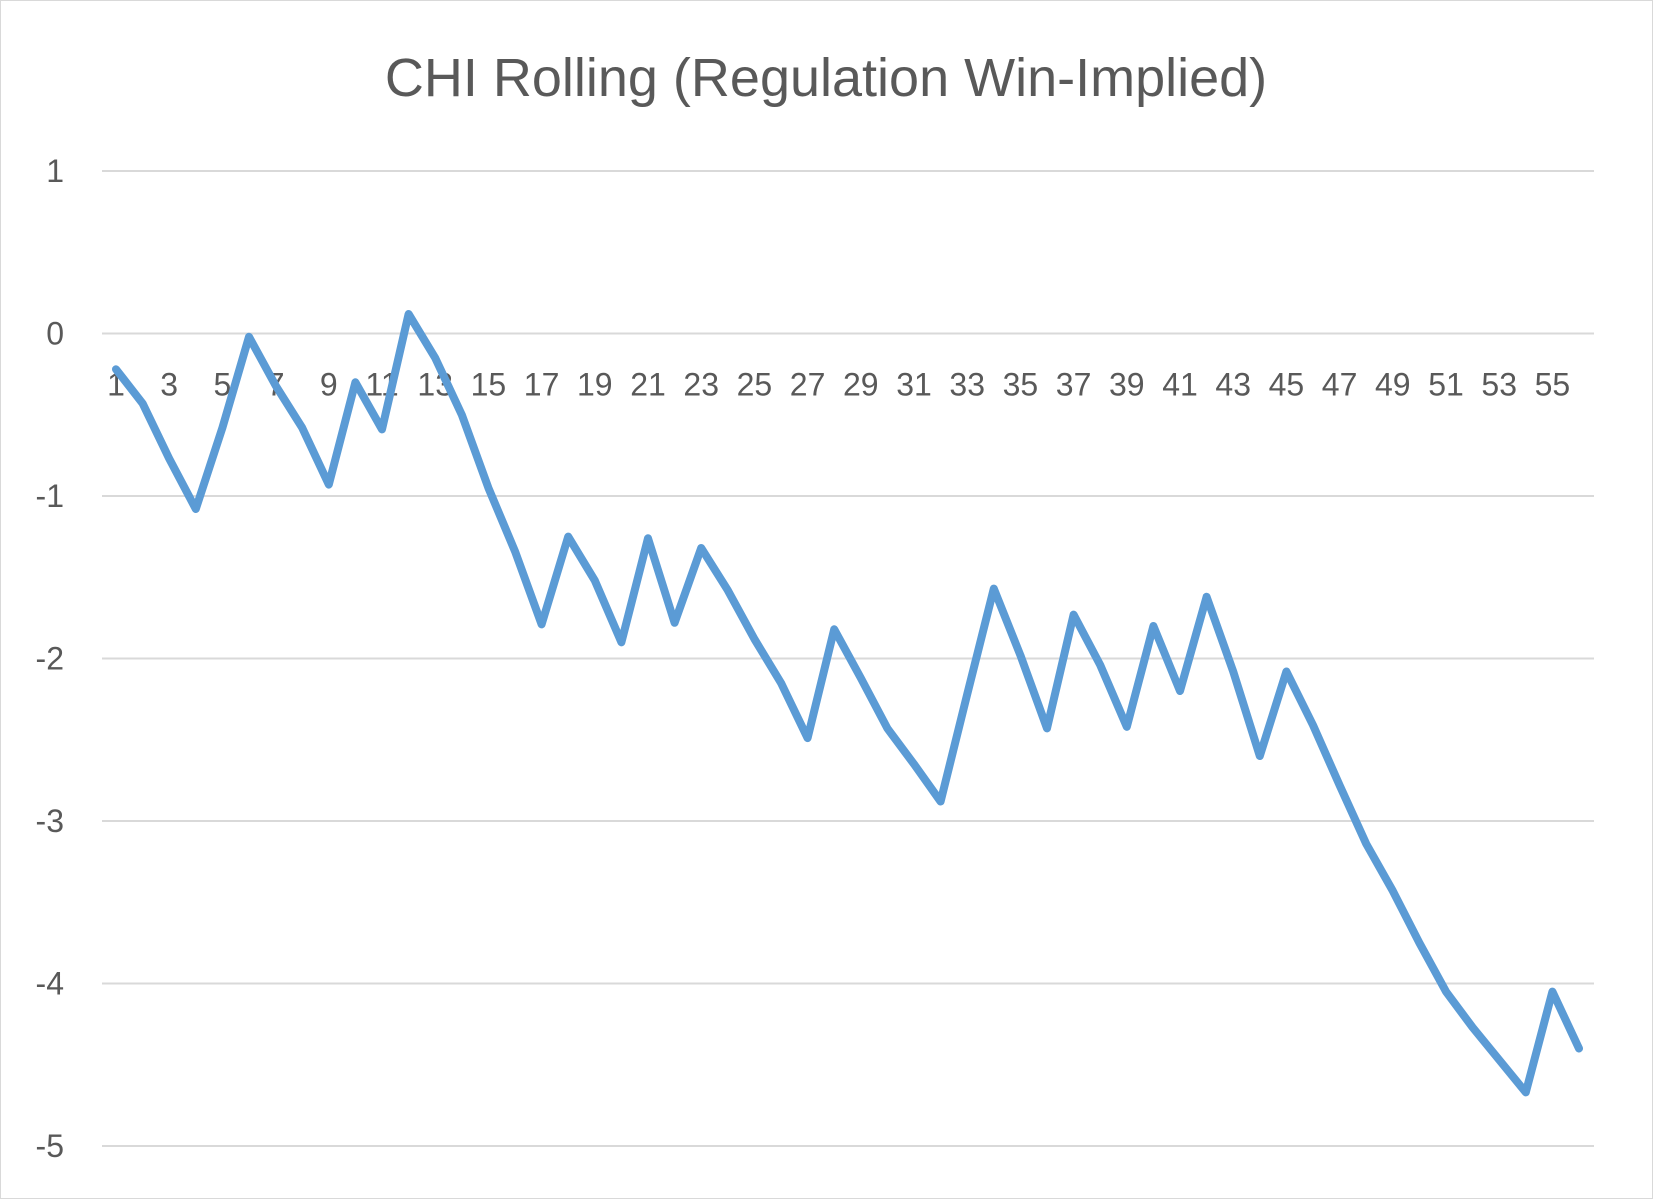 The image size is (1653, 1199). Describe the element at coordinates (648, 385) in the screenshot. I see `x-tick-label: 21` at that location.